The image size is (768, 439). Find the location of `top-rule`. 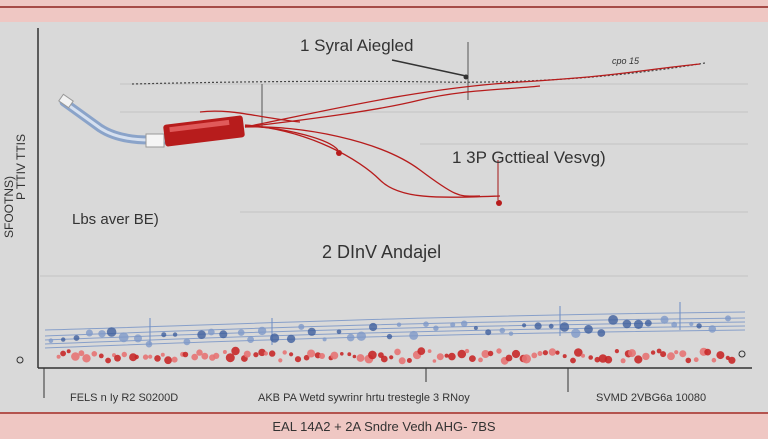

top-rule is located at coordinates (384, 7).